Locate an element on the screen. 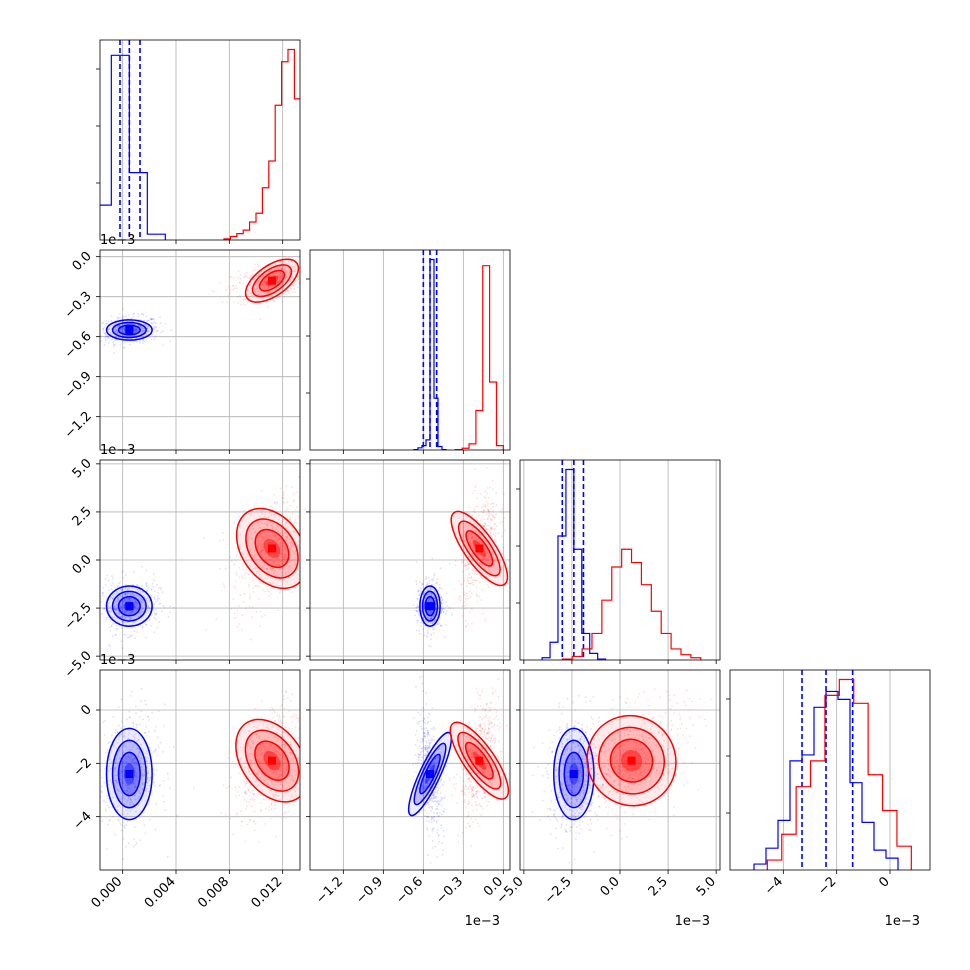  y-tick-label: 5.0 is located at coordinates (82, 468).